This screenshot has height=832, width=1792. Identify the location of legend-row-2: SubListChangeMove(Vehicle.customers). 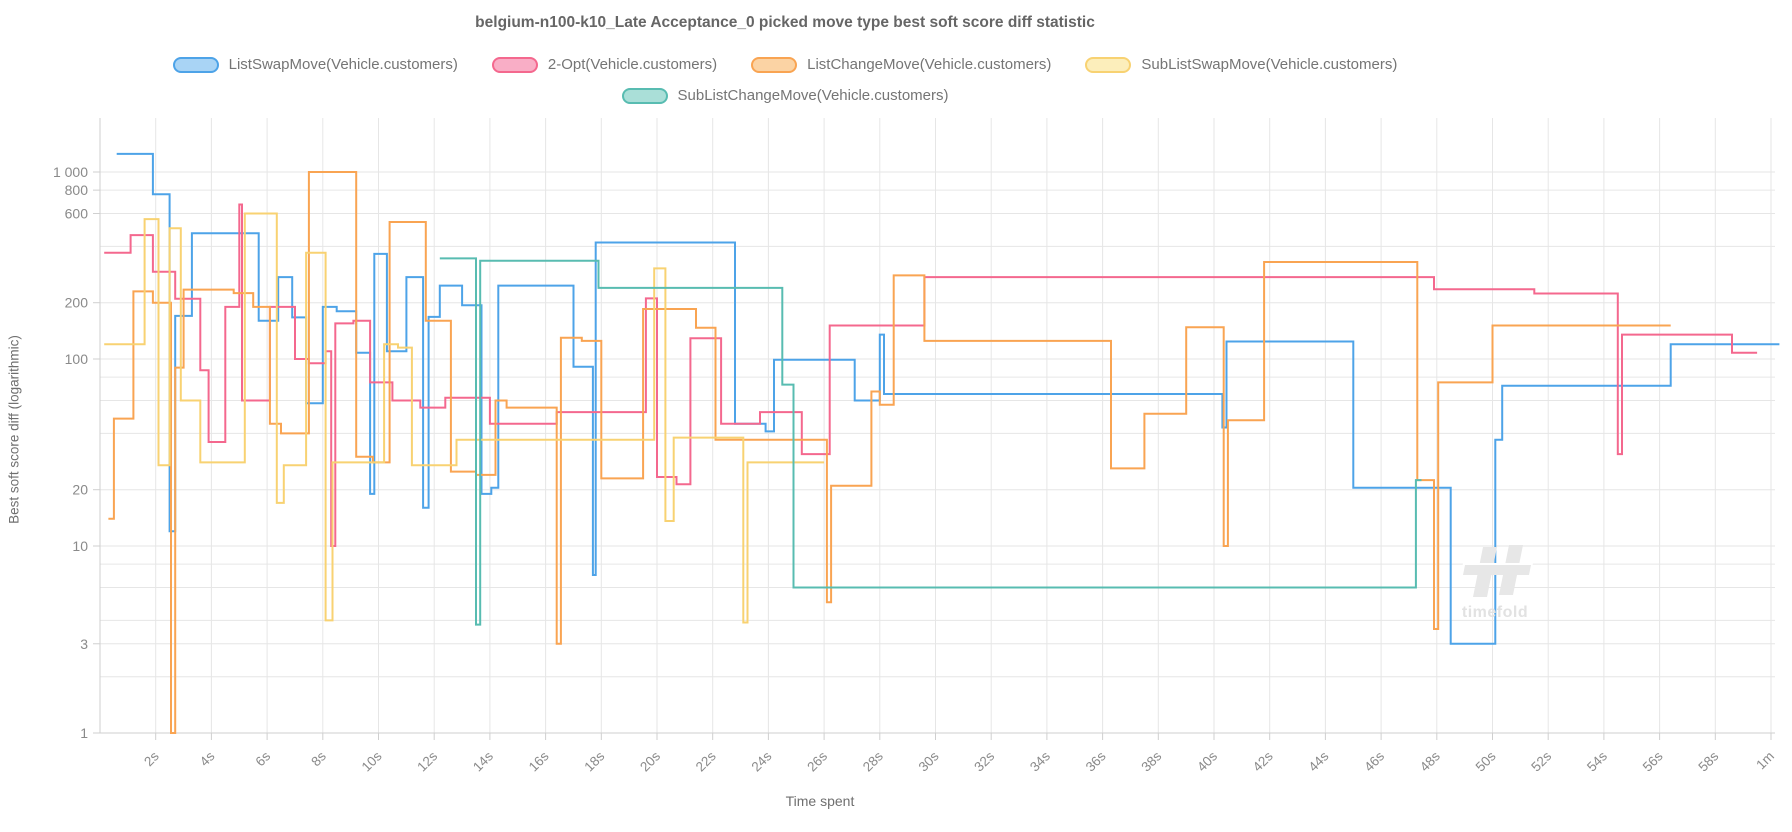
(785, 95).